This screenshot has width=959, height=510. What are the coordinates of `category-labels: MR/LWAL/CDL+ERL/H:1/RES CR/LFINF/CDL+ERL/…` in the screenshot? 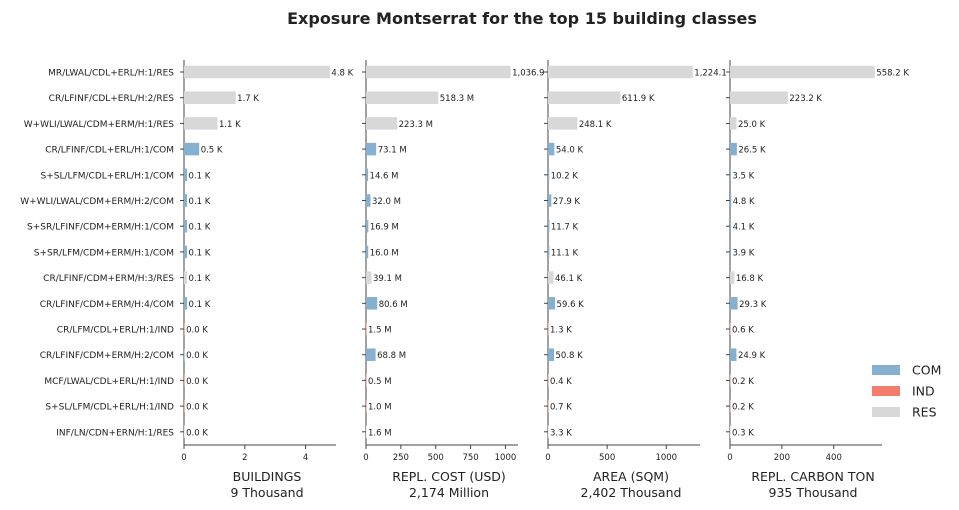 It's located at (97, 254).